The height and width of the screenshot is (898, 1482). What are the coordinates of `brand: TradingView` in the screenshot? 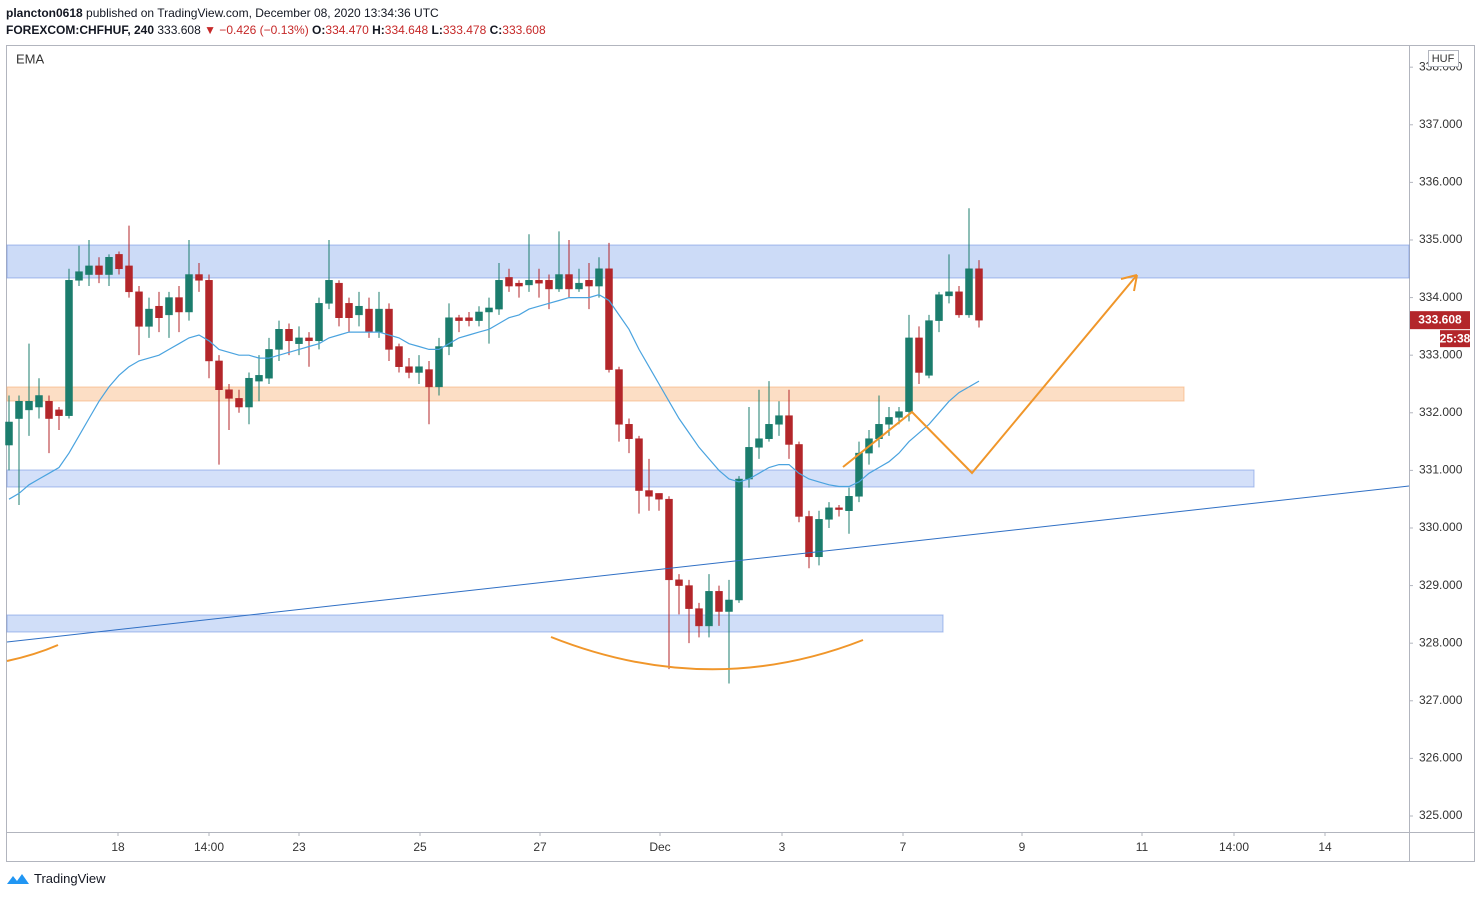 It's located at (70, 878).